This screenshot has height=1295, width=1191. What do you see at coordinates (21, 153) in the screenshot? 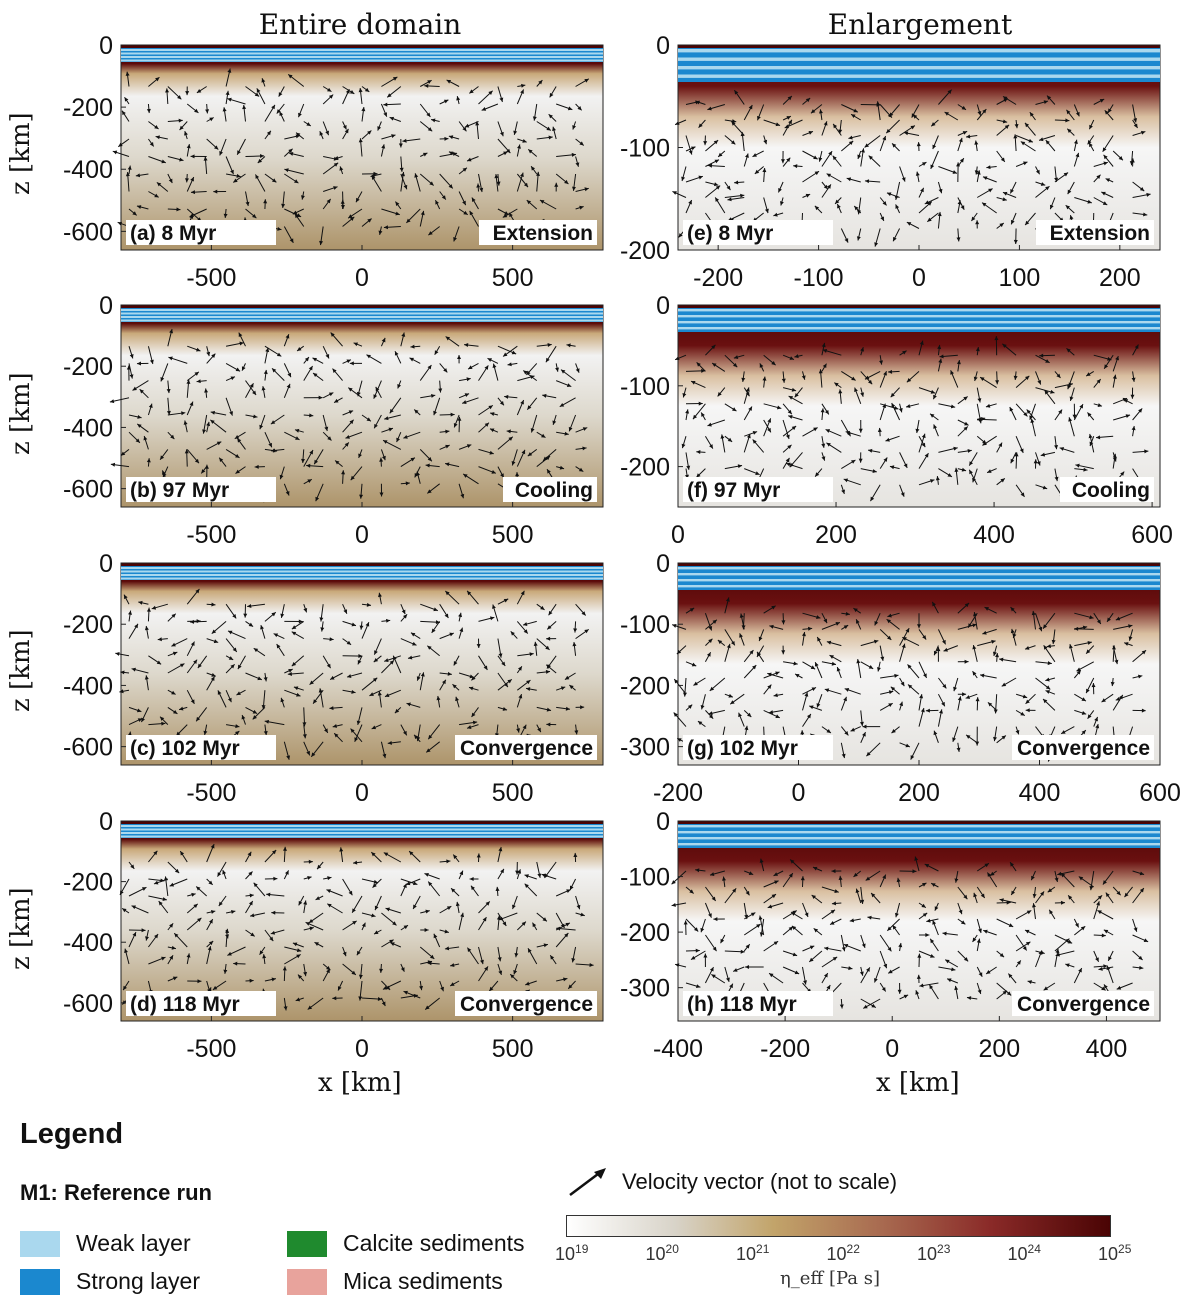
I see `y-axis-label-a: z [km]` at bounding box center [21, 153].